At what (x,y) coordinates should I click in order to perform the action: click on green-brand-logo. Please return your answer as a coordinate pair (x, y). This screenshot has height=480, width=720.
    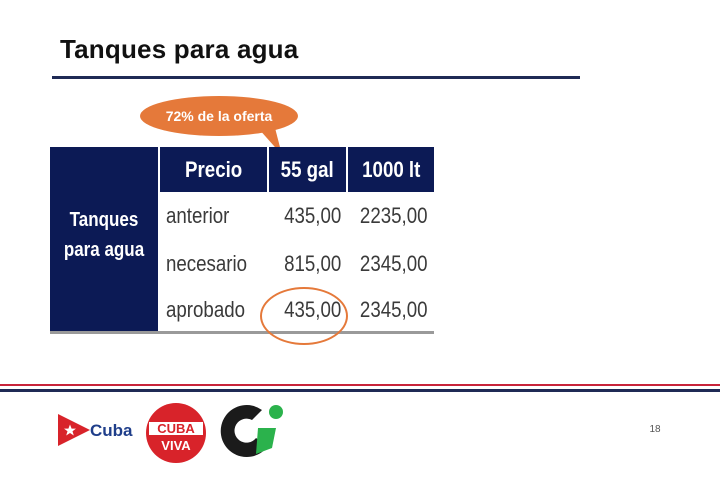
    Looking at the image, I should click on (251, 431).